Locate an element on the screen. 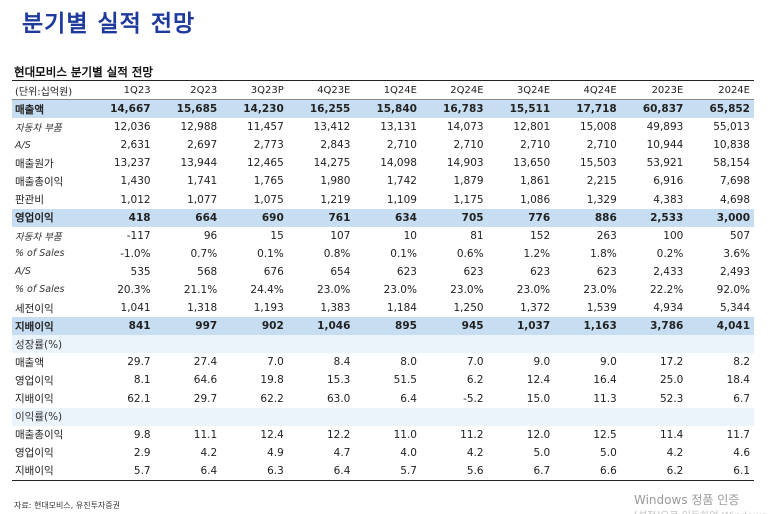 The height and width of the screenshot is (514, 773). row-label: 이익률(%) is located at coordinates (50, 416).